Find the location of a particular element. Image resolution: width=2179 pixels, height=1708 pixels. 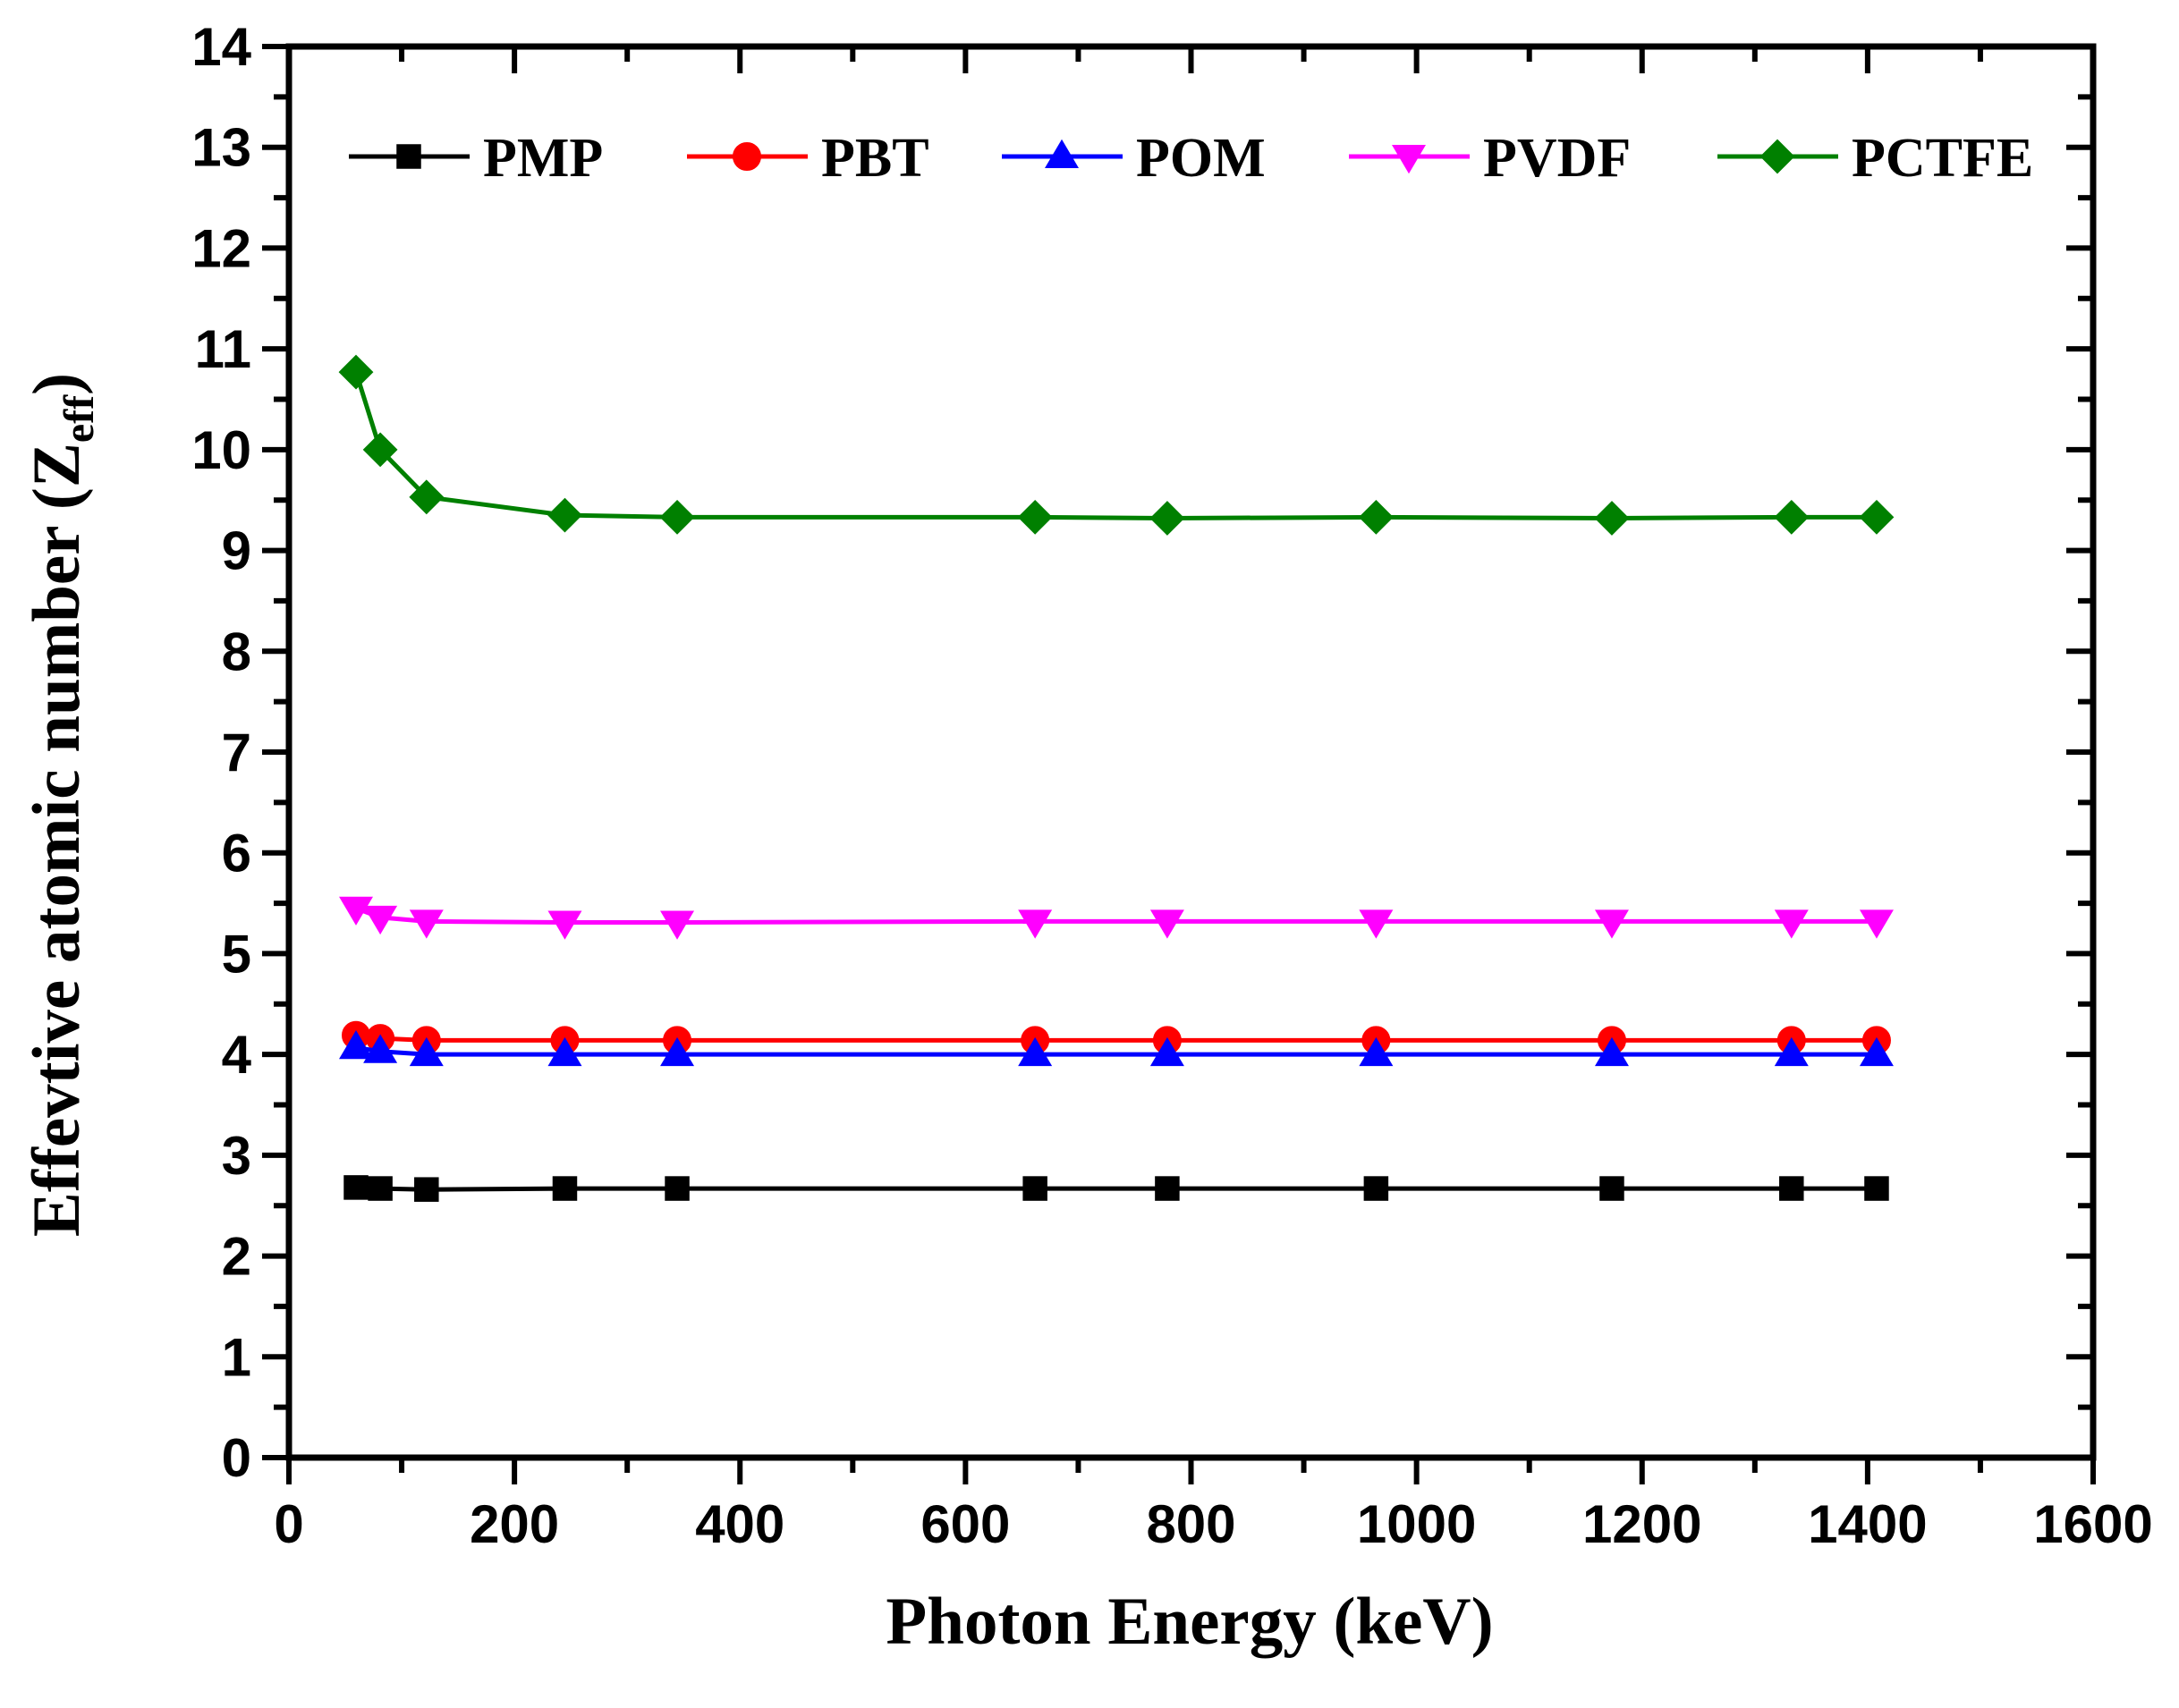

x-tick-label: 1200 is located at coordinates (1642, 1524).